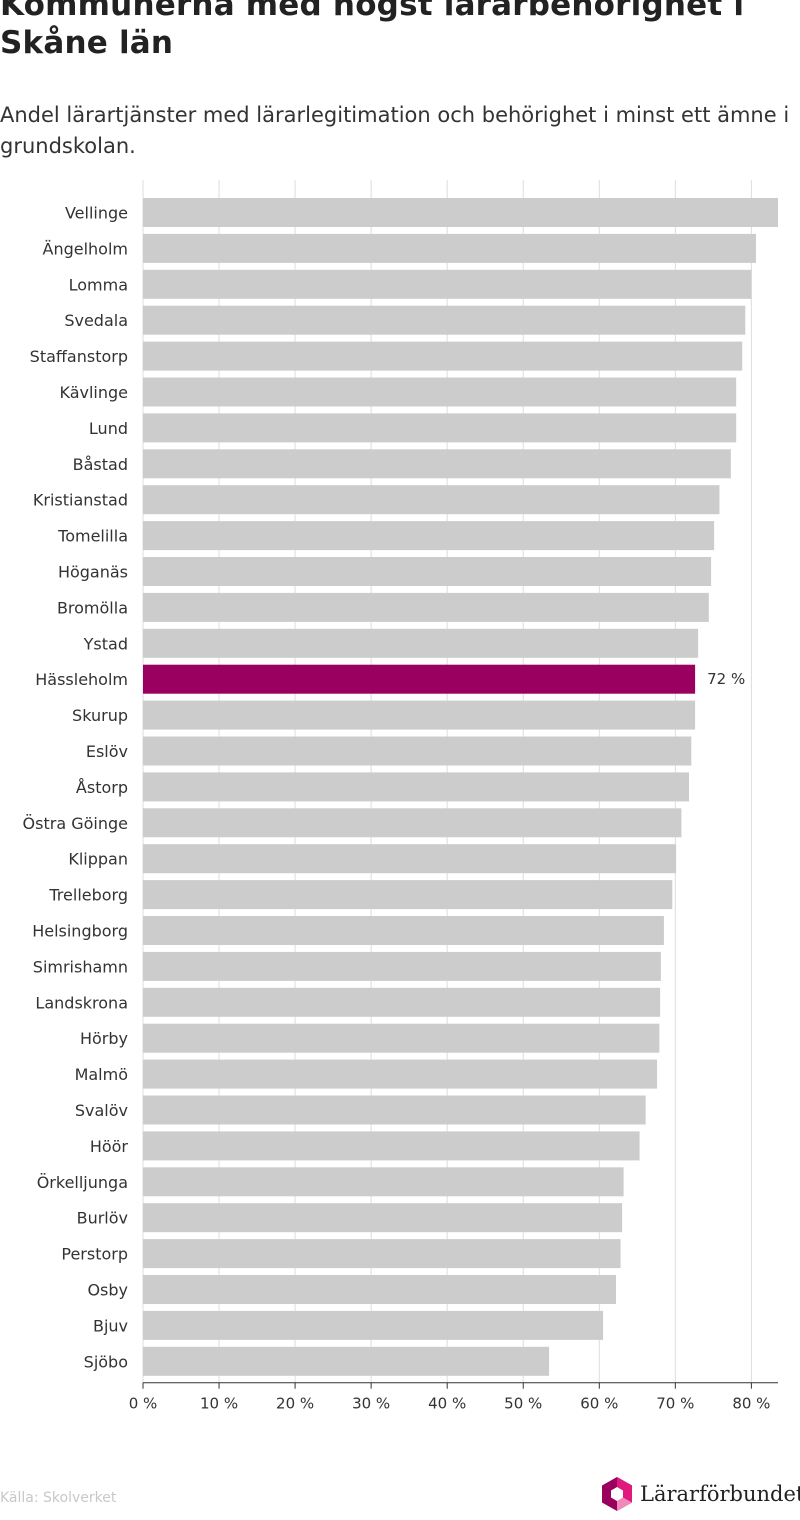 The width and height of the screenshot is (800, 1520). I want to click on data-label: 72 %, so click(726, 679).